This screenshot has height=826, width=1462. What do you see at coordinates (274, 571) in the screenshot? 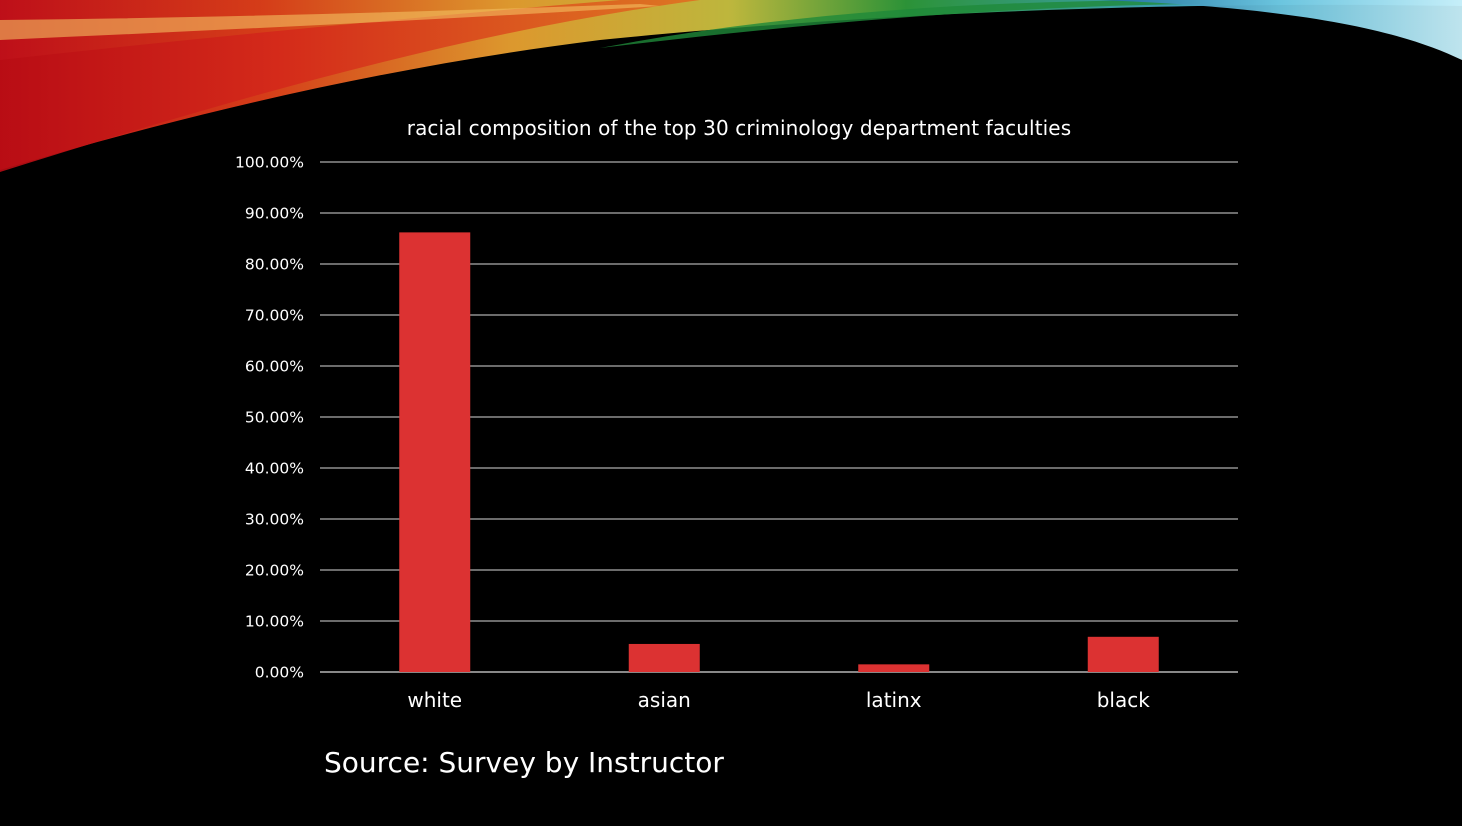
I see `y-tick-label: 20.00%` at bounding box center [274, 571].